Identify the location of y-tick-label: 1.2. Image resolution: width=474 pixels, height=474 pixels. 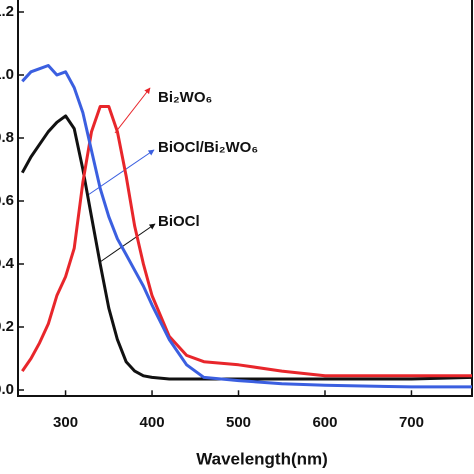
(7, 11).